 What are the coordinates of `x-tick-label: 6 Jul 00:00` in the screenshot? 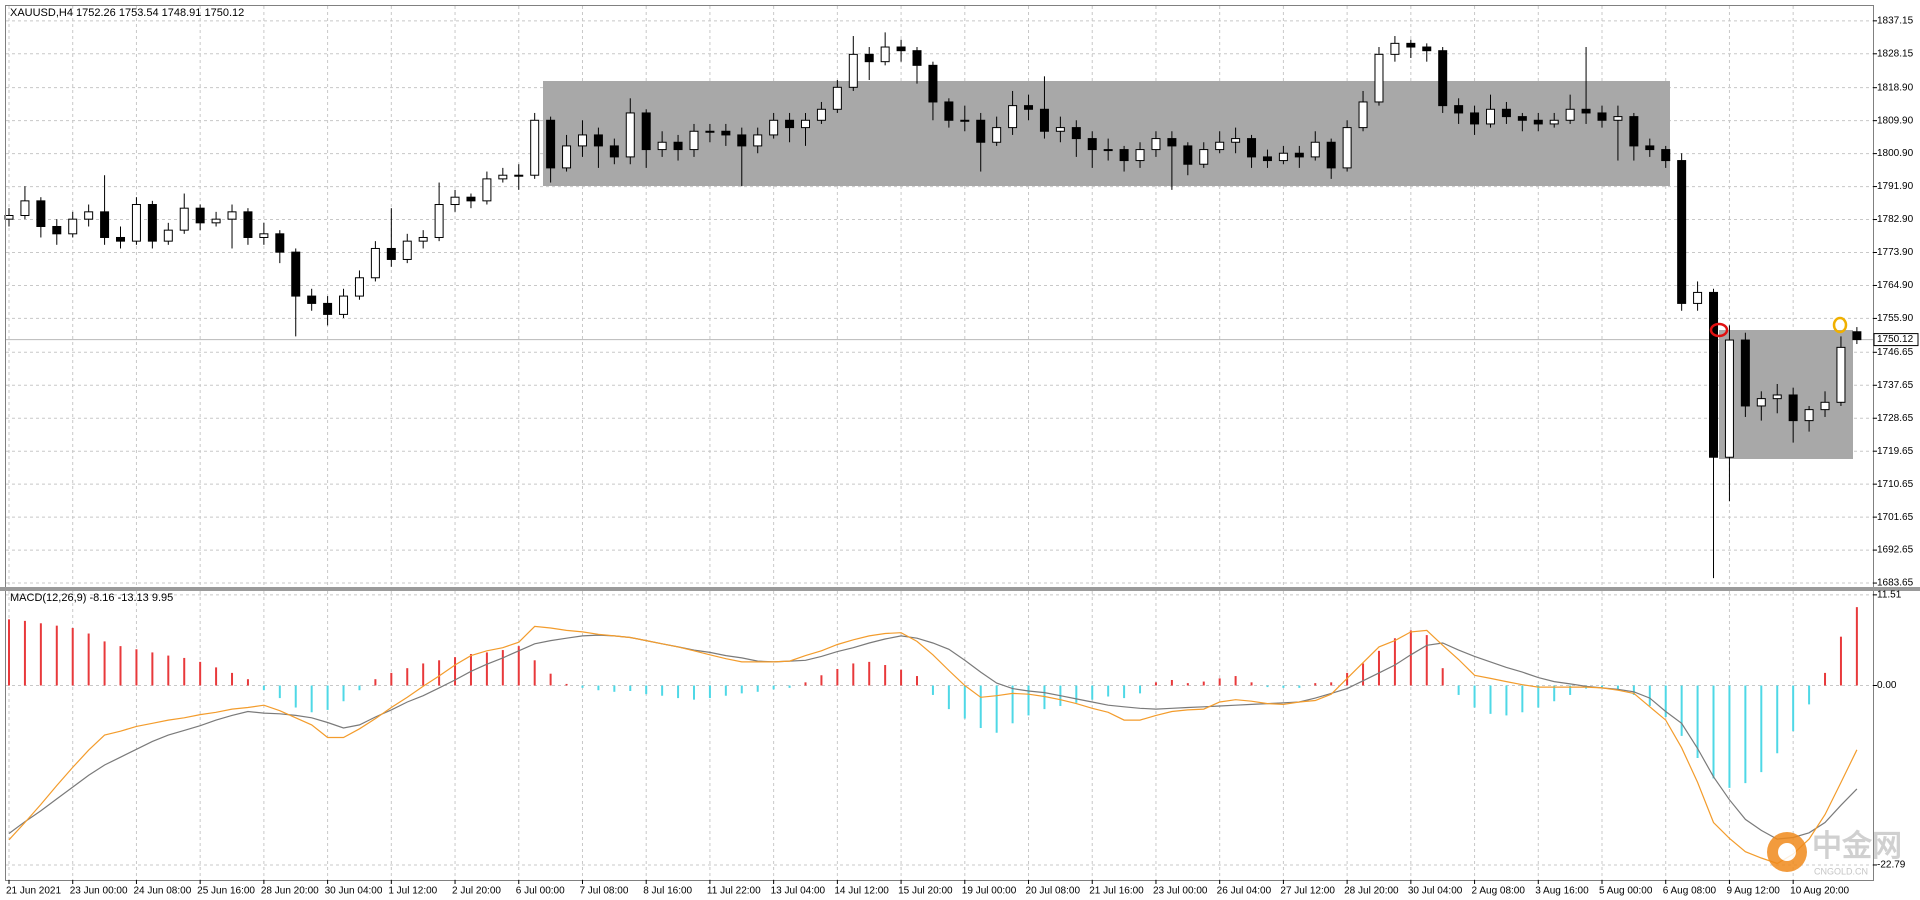 It's located at (540, 891).